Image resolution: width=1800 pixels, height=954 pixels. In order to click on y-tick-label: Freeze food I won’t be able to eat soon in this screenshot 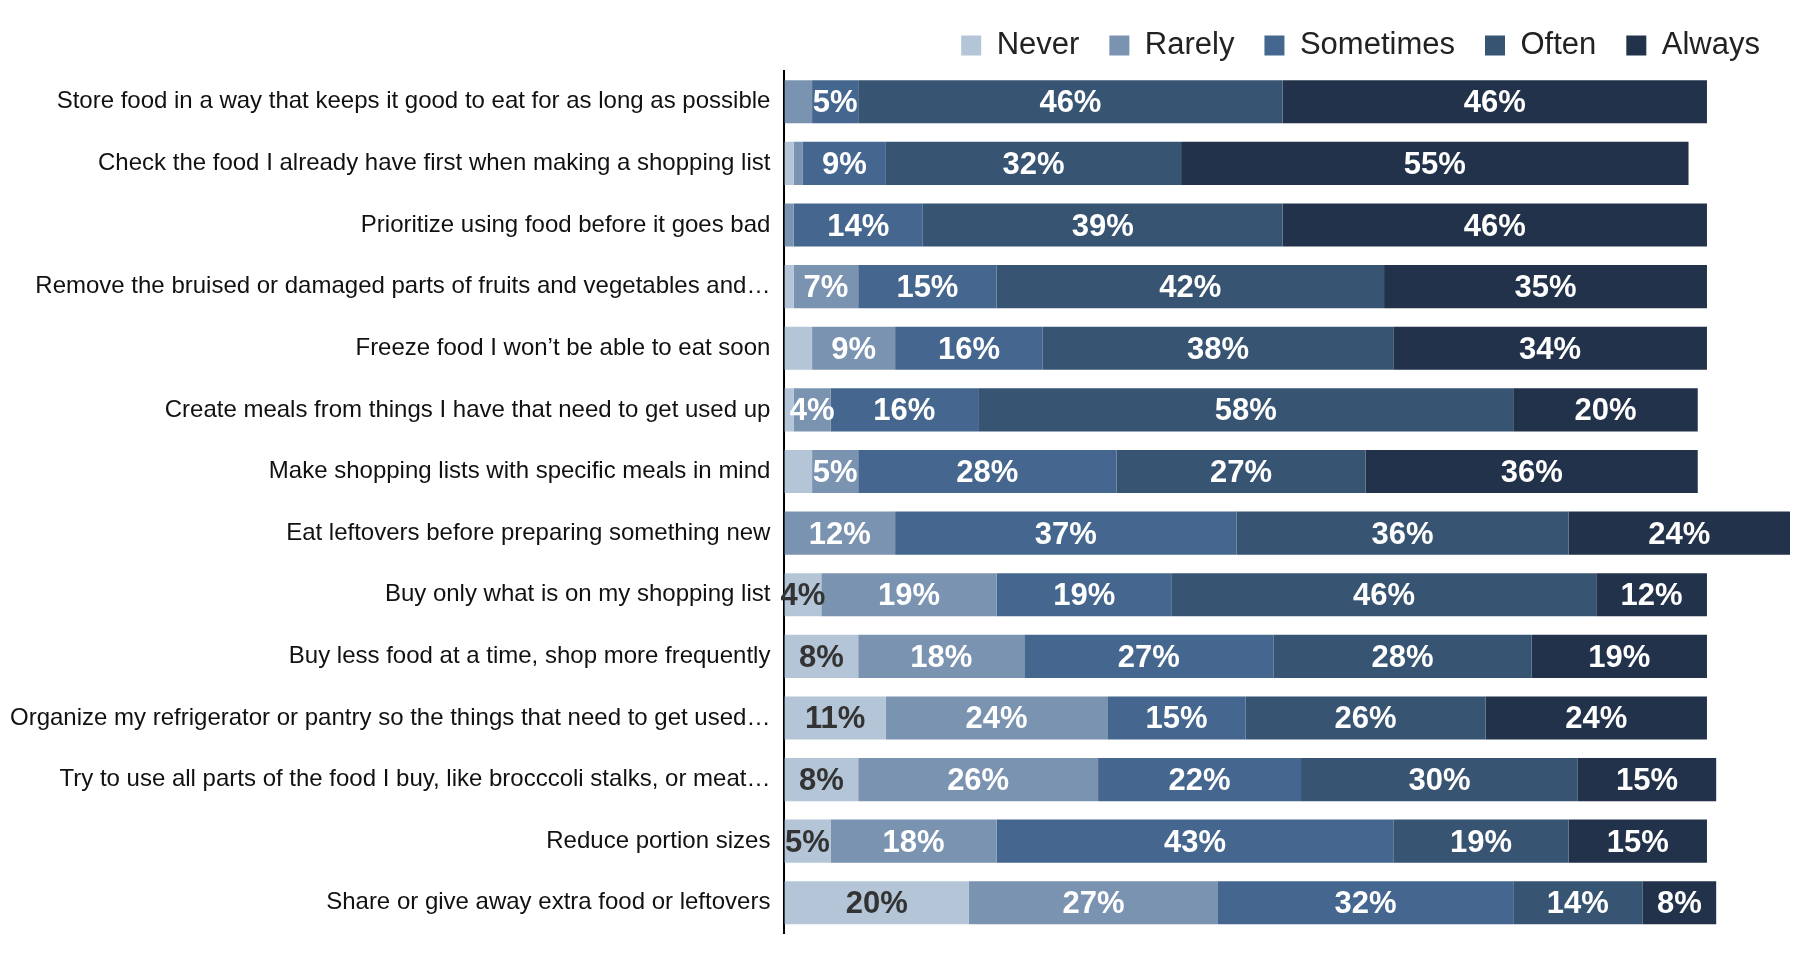, I will do `click(563, 346)`.